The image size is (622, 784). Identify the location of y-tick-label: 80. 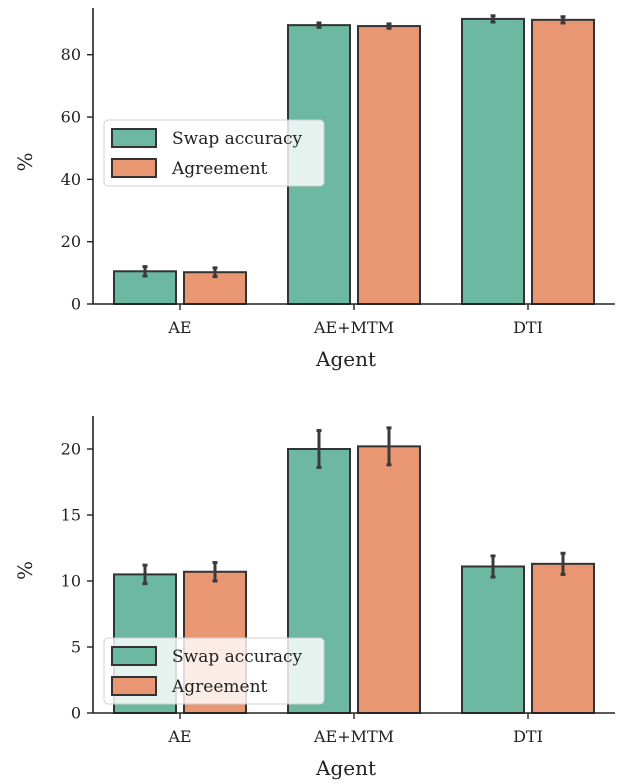
(71, 54).